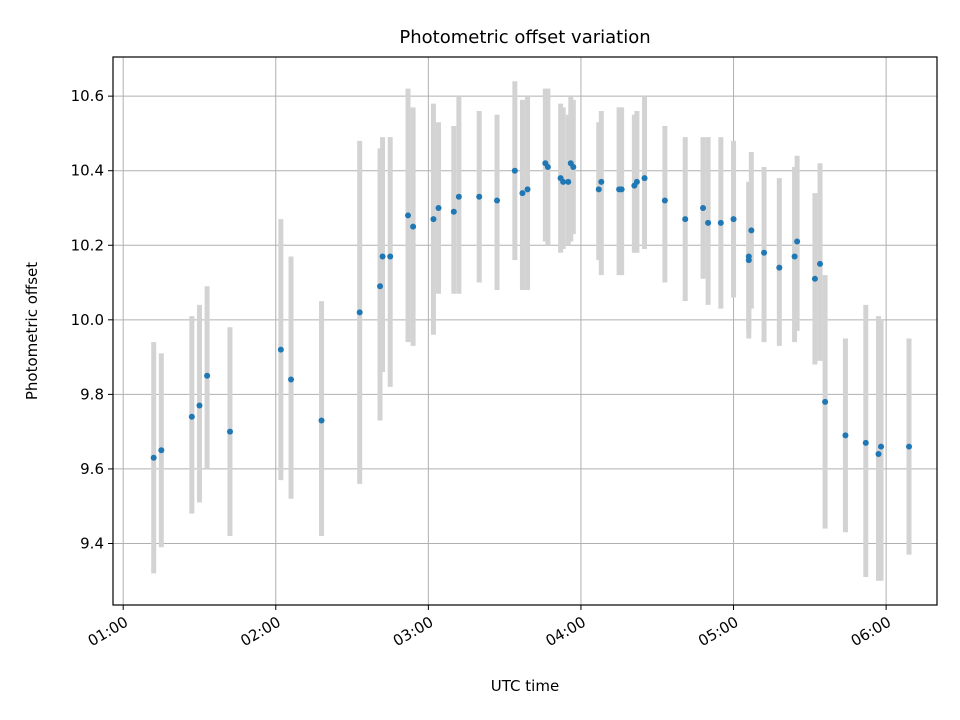 The image size is (960, 720). What do you see at coordinates (87, 96) in the screenshot?
I see `y-tick-label: 10.6` at bounding box center [87, 96].